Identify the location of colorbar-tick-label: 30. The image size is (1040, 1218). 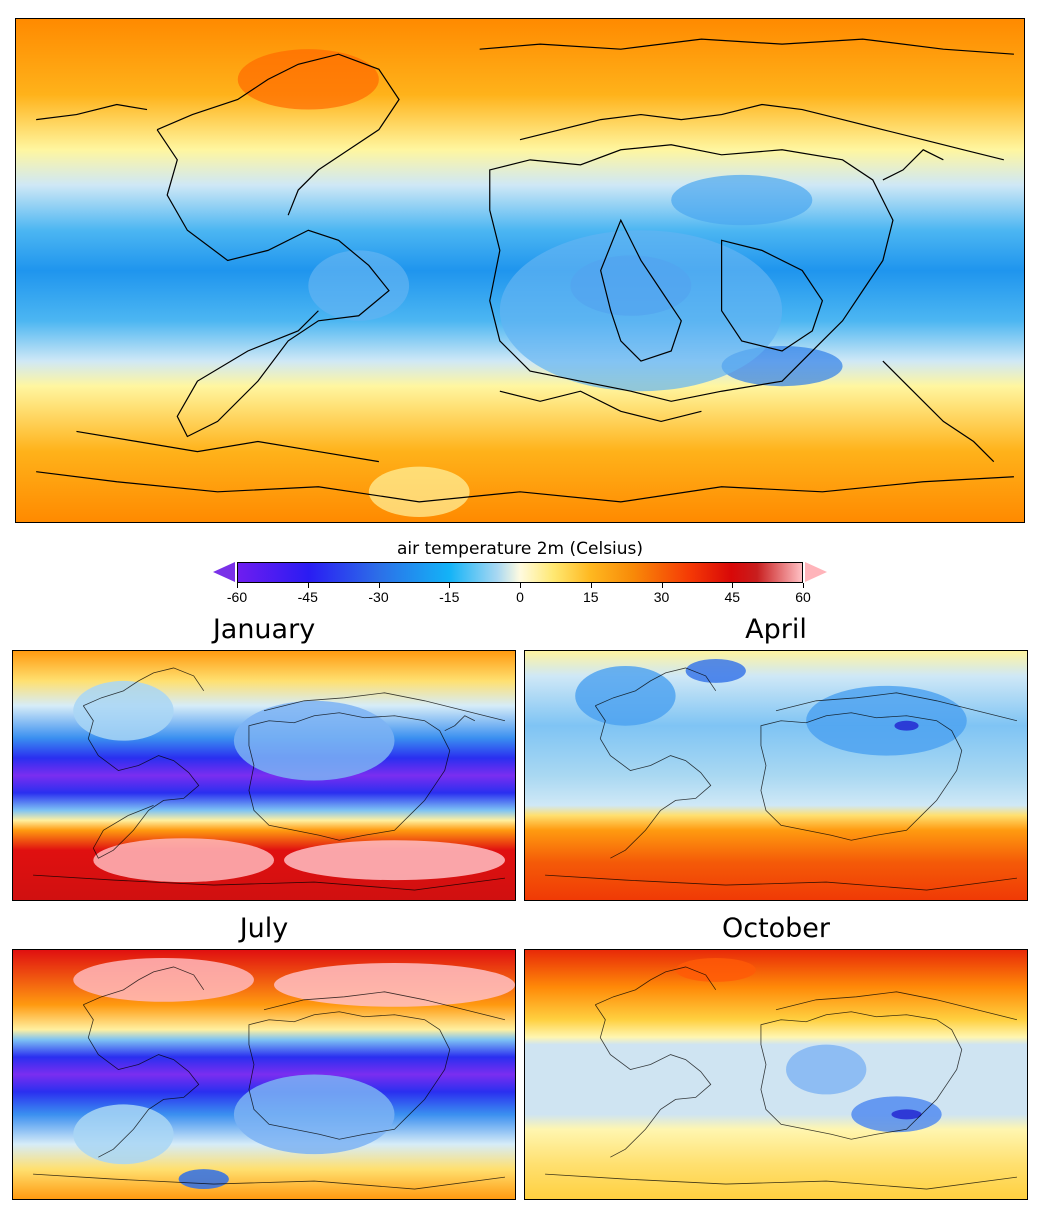
(661, 597).